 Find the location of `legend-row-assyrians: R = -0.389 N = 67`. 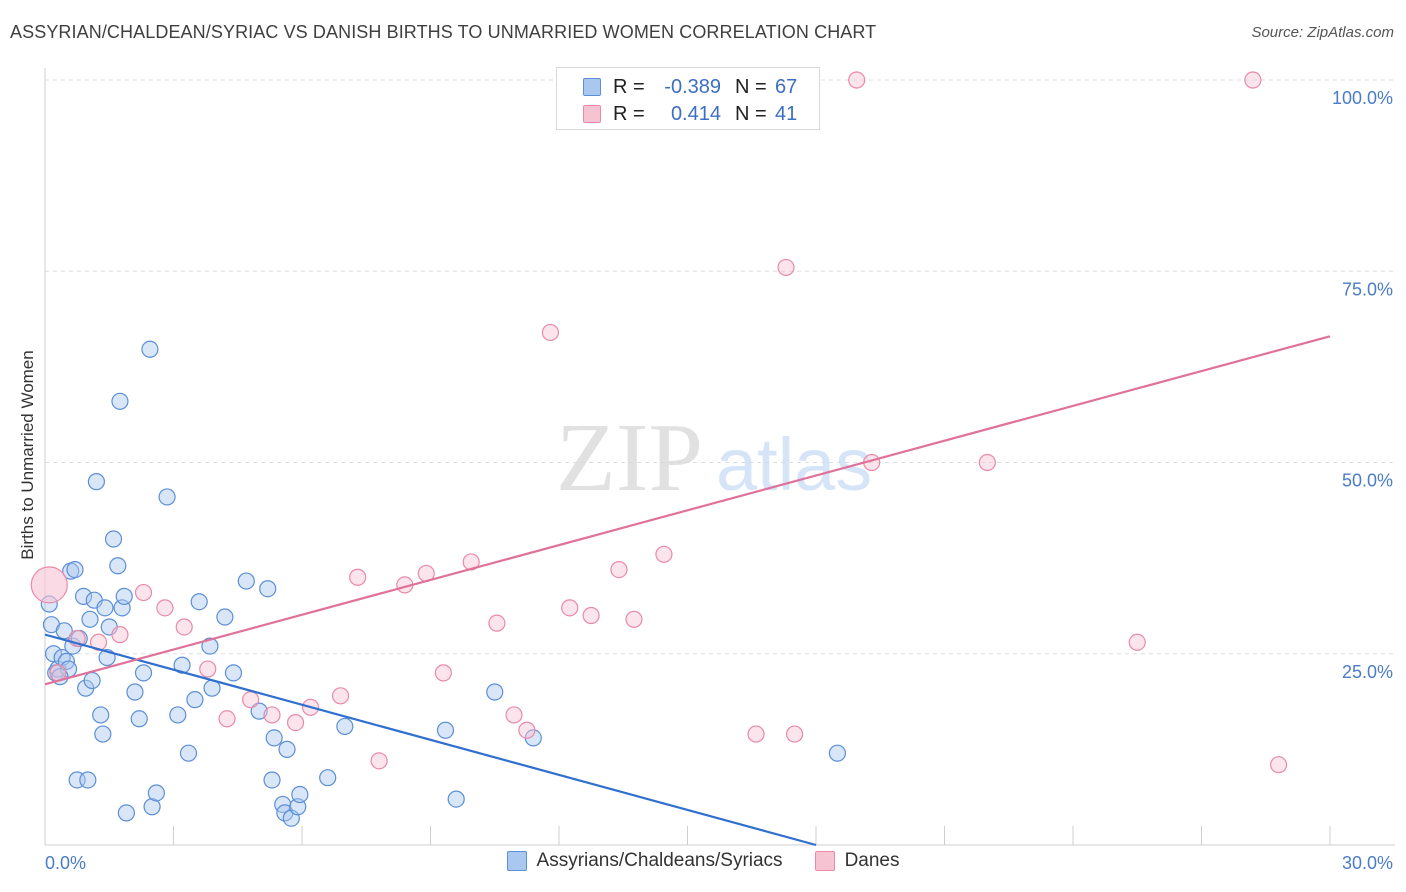

legend-row-assyrians: R = -0.389 N = 67 is located at coordinates (677, 87).